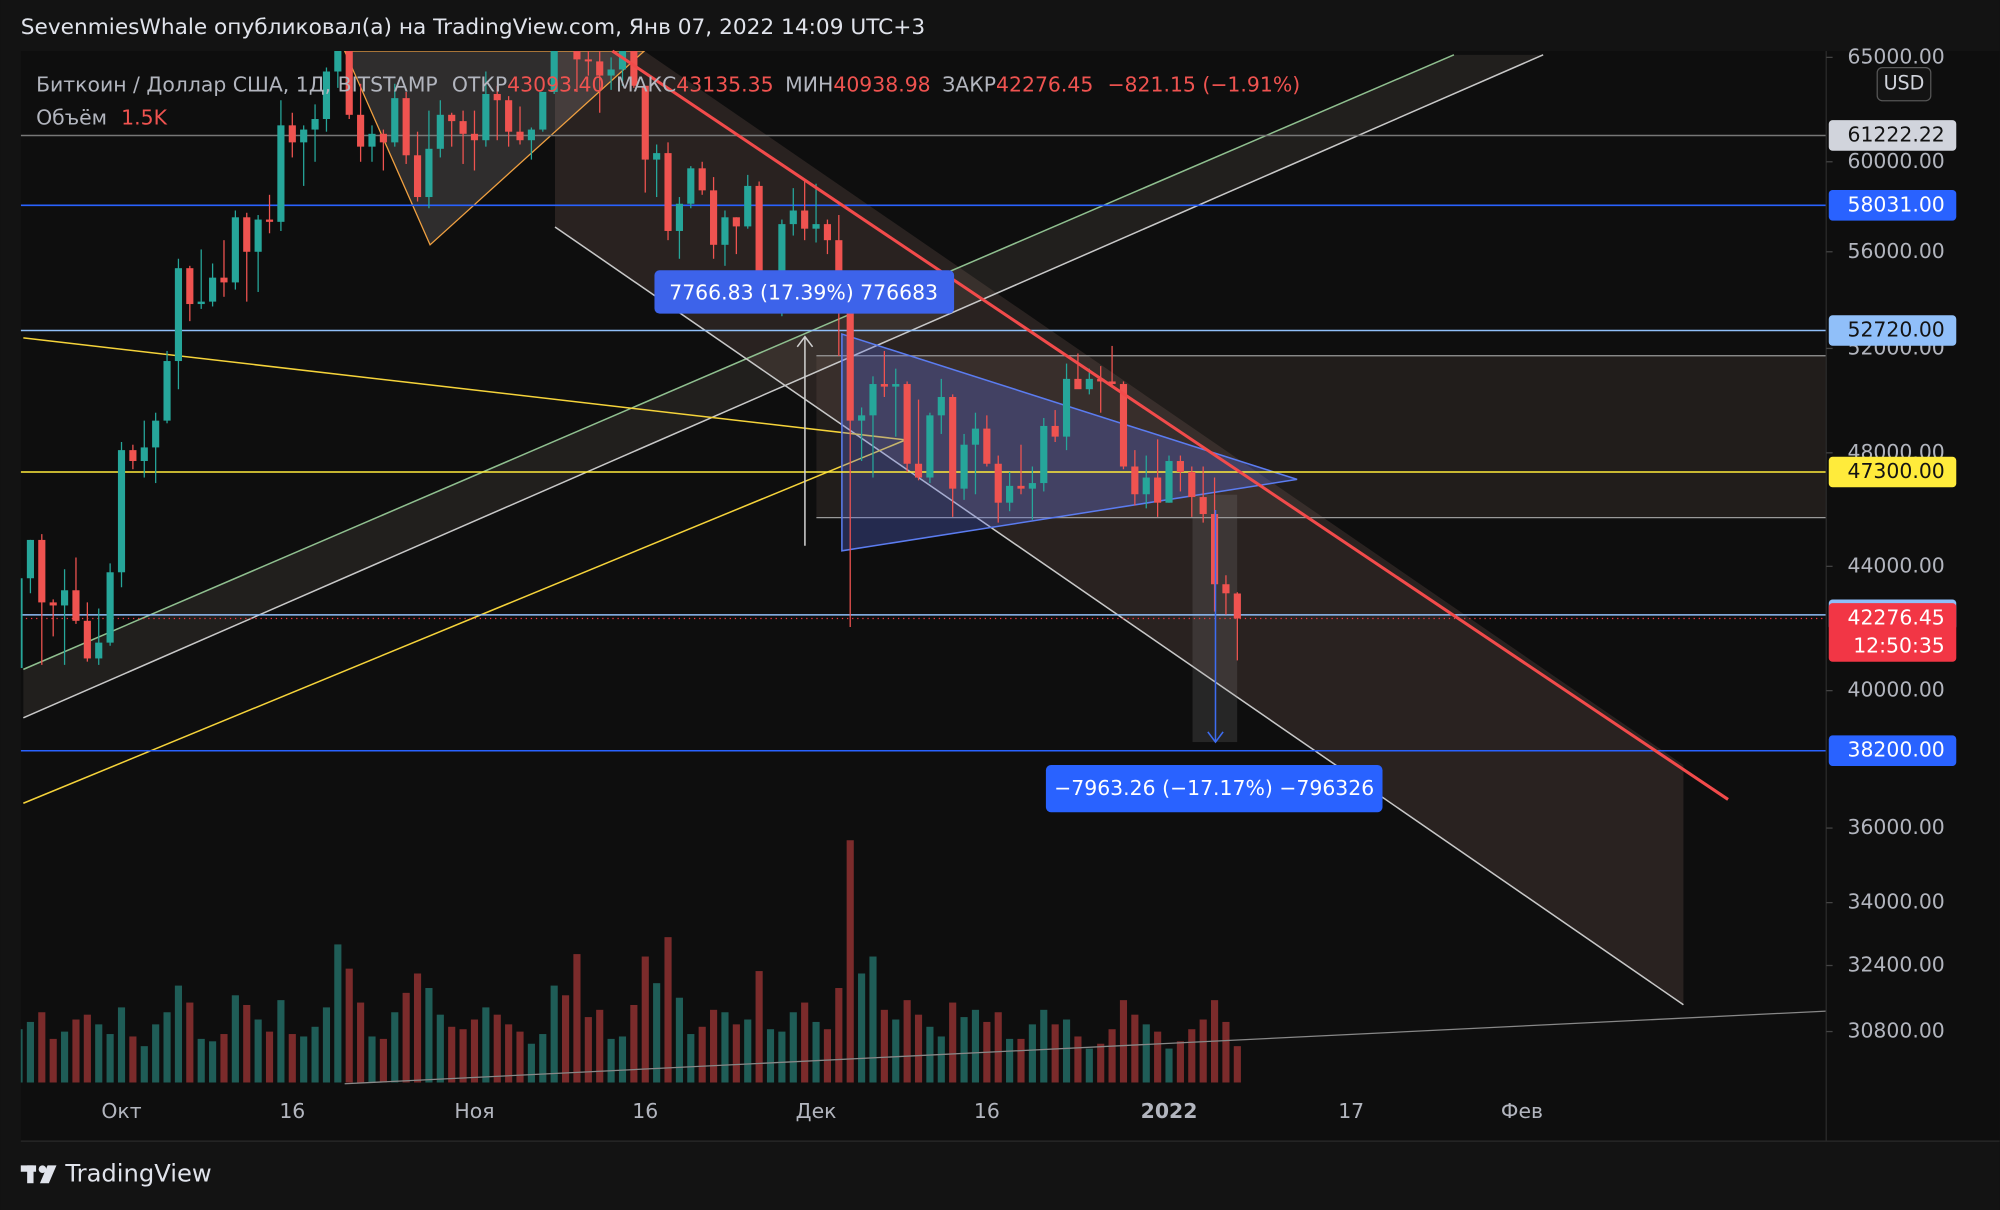 This screenshot has width=2000, height=1210. I want to click on brand: TradingView, so click(116, 1173).